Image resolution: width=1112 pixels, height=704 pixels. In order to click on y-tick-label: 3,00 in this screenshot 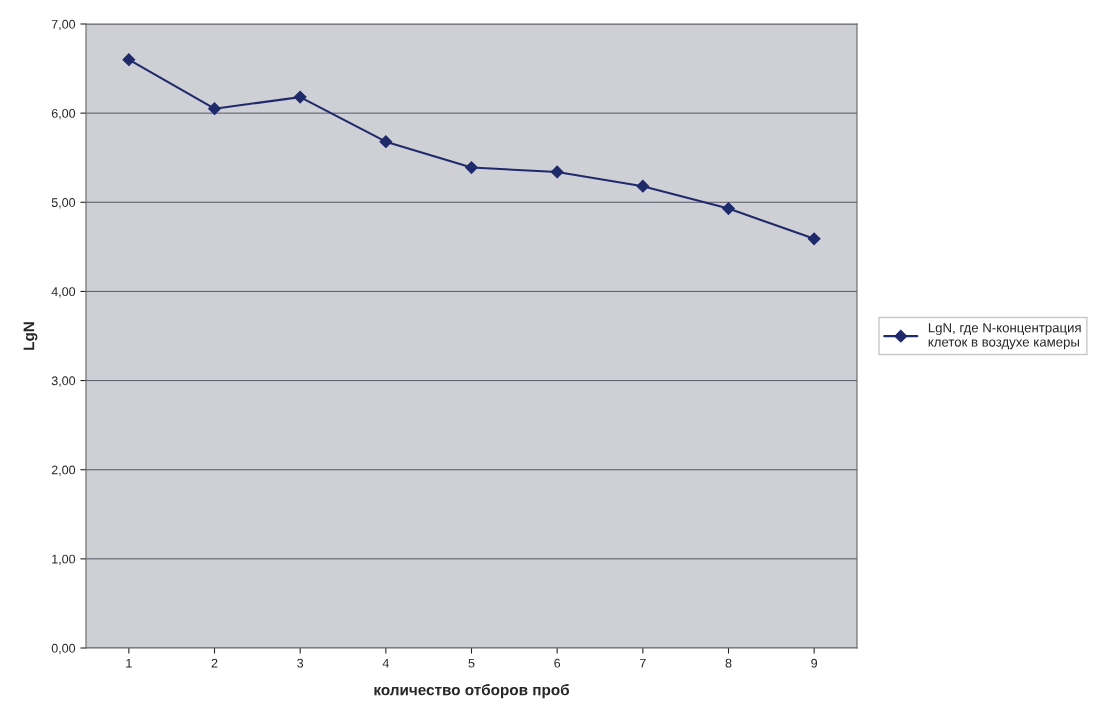, I will do `click(63, 381)`.